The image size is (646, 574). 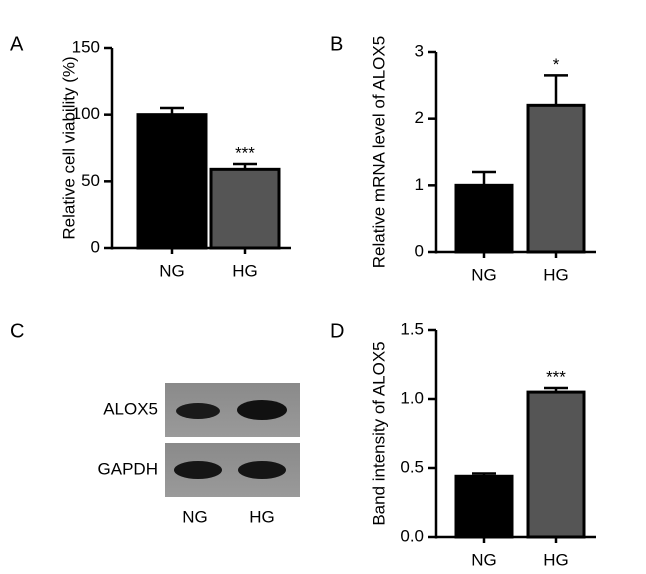 I want to click on panel-letter: D, so click(x=337, y=331).